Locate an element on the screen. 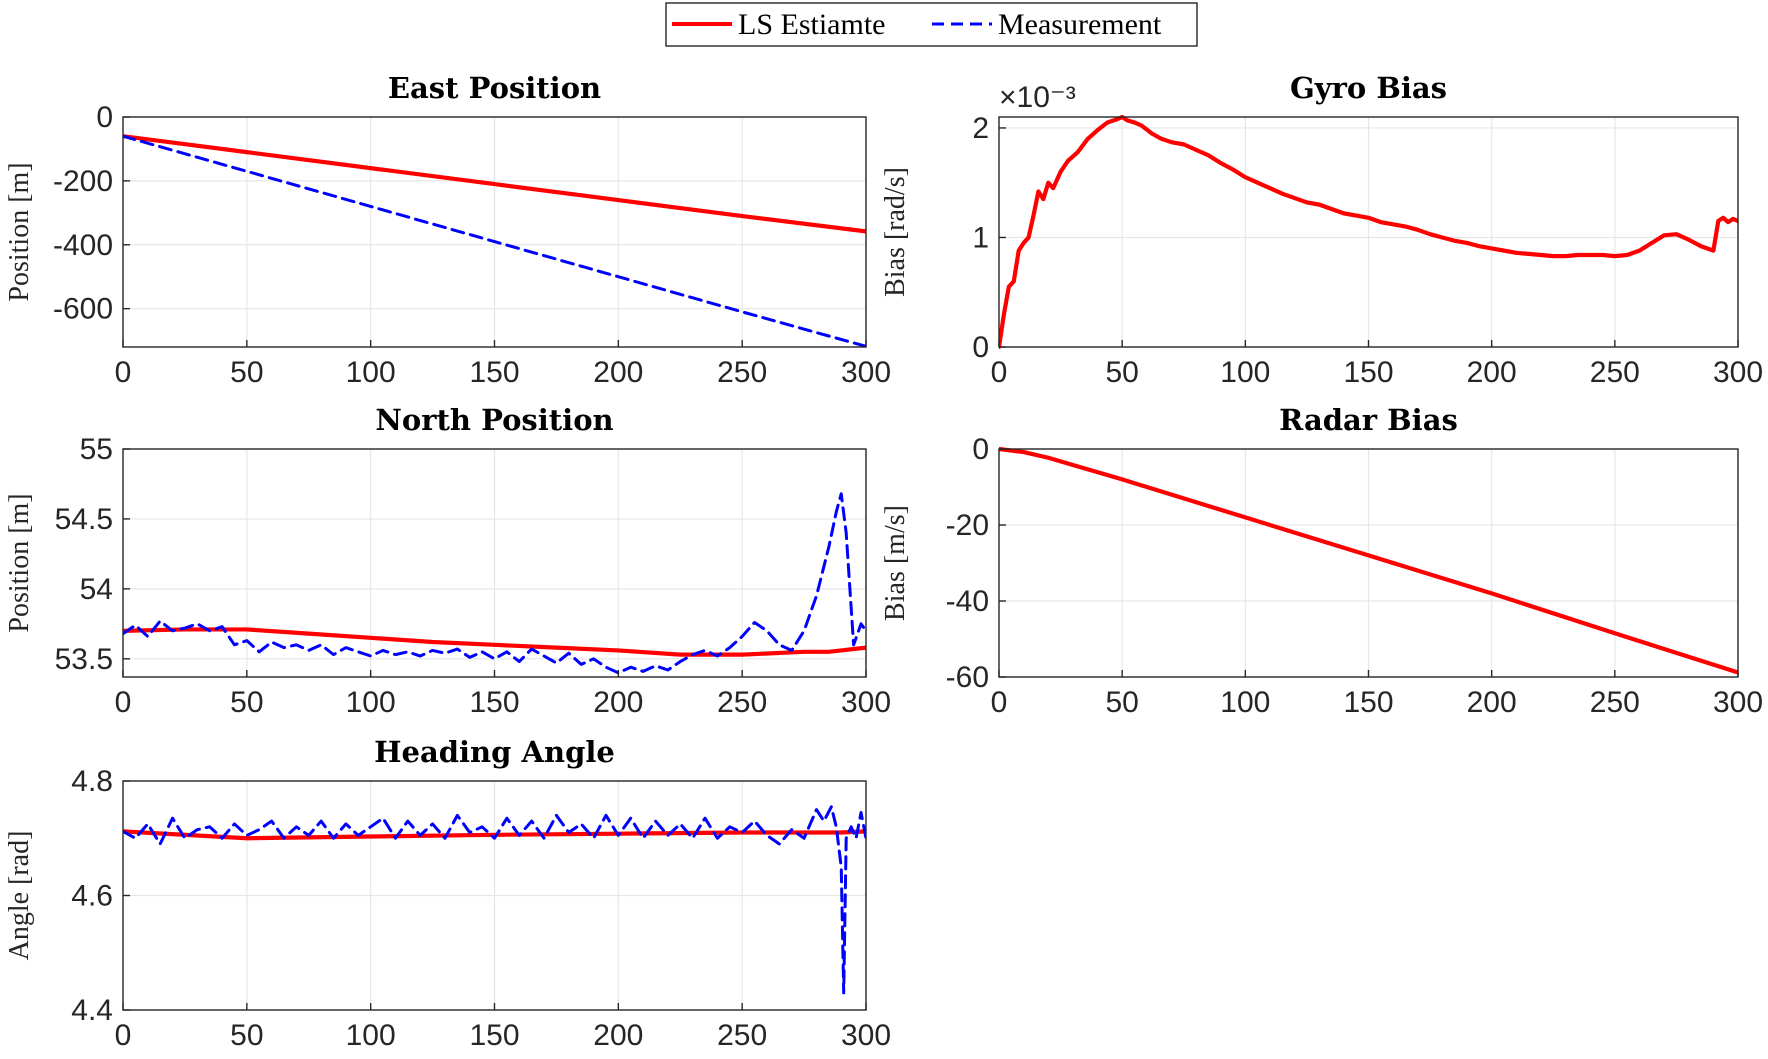 Image resolution: width=1768 pixels, height=1059 pixels. chart-title: Gyro Bias is located at coordinates (1368, 88).